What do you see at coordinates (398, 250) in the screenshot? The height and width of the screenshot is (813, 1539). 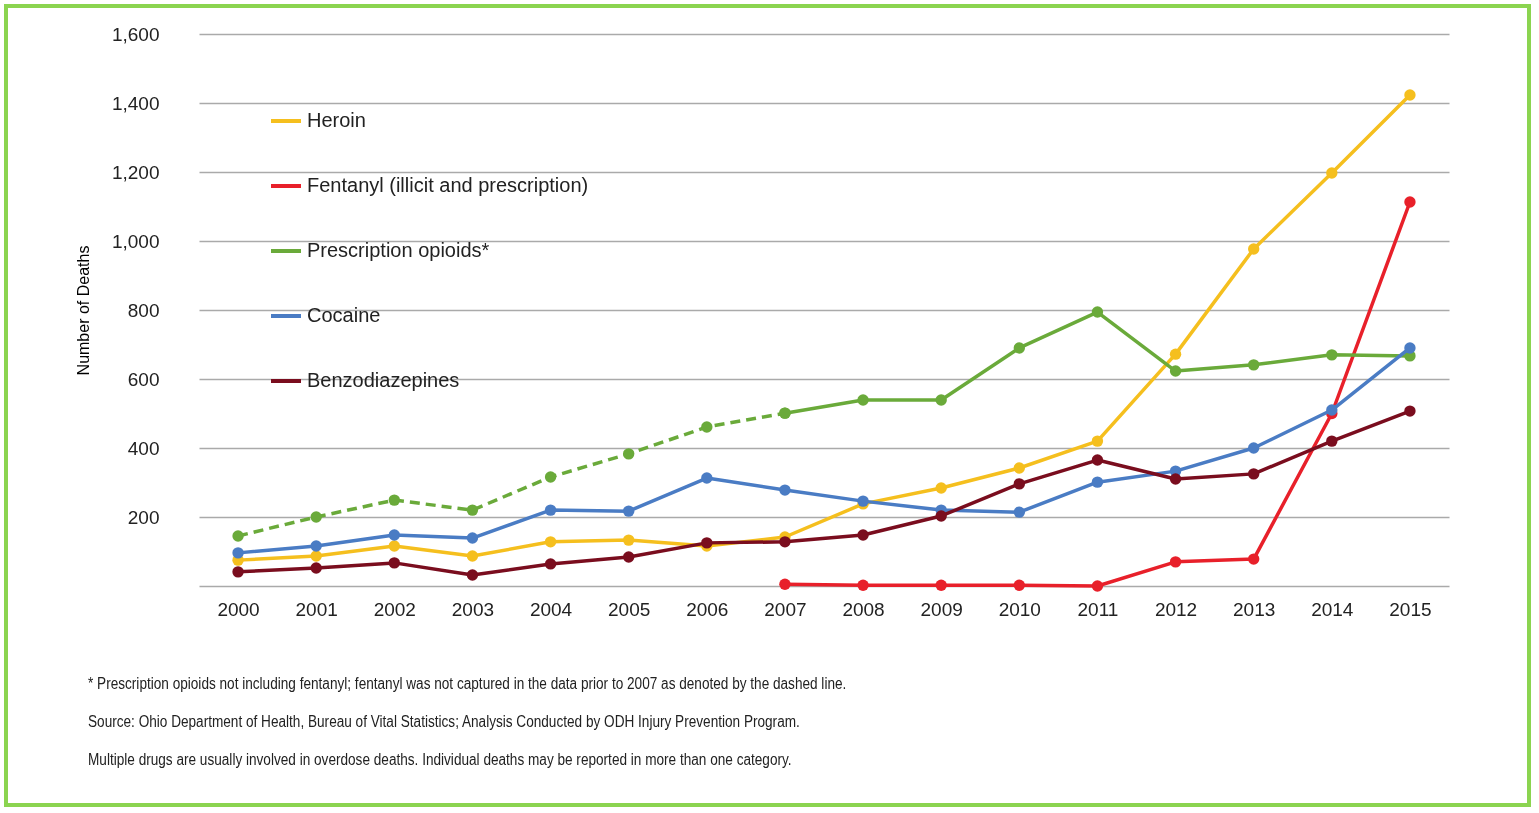 I see `legend-label: Prescription opioids*` at bounding box center [398, 250].